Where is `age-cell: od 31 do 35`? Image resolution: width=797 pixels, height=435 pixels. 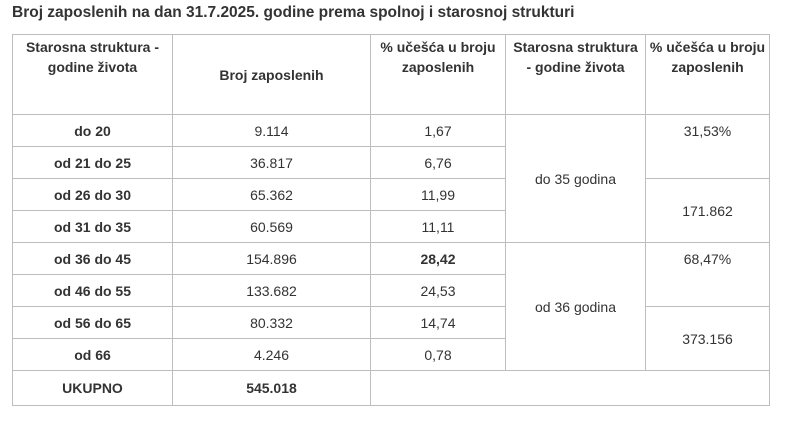 age-cell: od 31 do 35 is located at coordinates (92, 226).